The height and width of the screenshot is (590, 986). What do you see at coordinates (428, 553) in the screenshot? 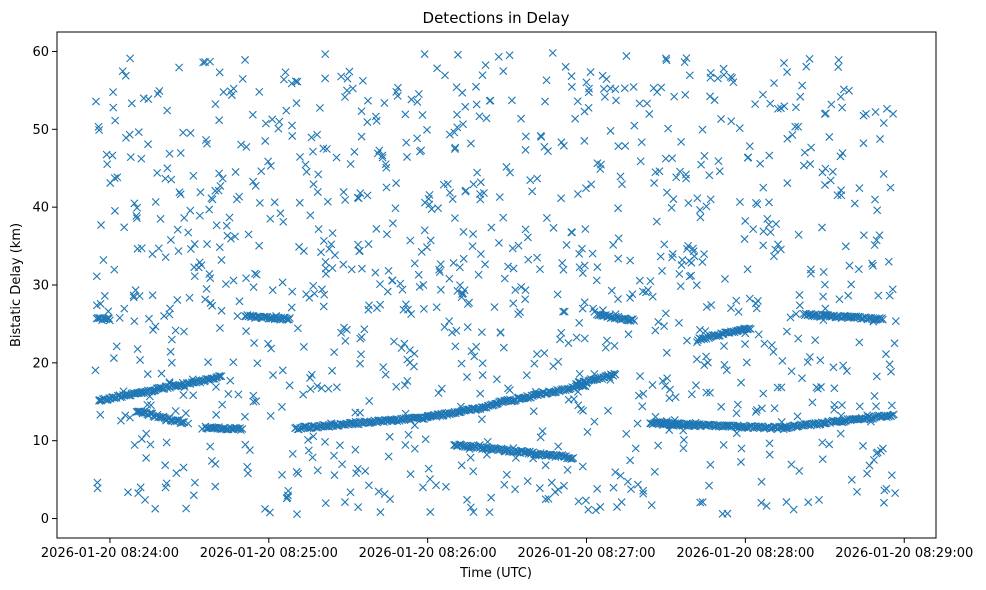
I see `x-tick-label: 2026-01-20 08:26:00` at bounding box center [428, 553].